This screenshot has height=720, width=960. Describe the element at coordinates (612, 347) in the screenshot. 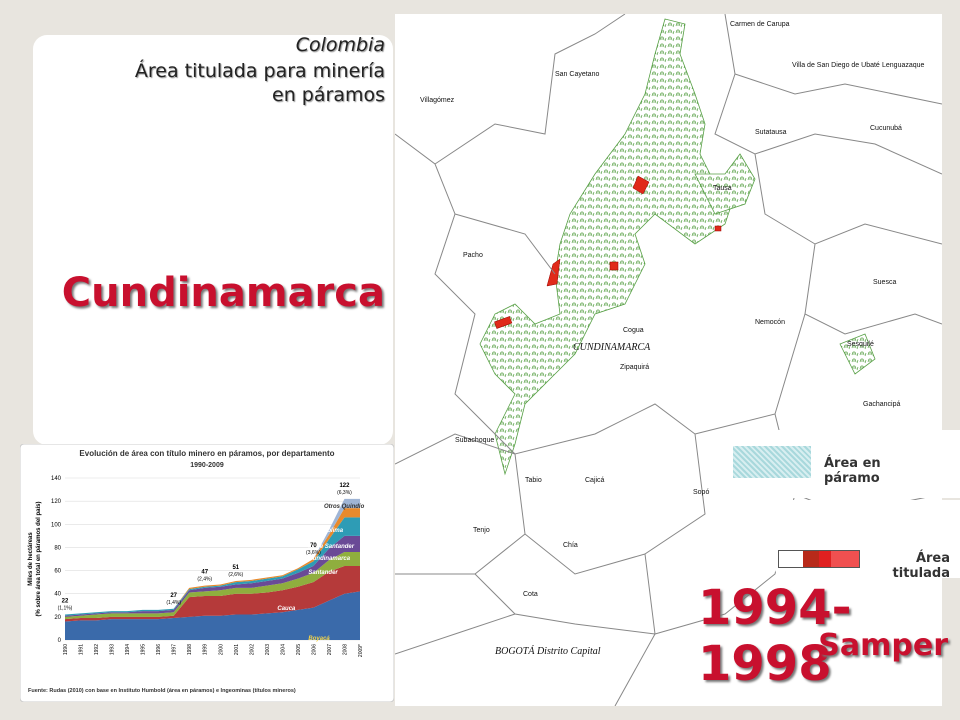

I see `place-label: CUNDINAMARCA` at that location.